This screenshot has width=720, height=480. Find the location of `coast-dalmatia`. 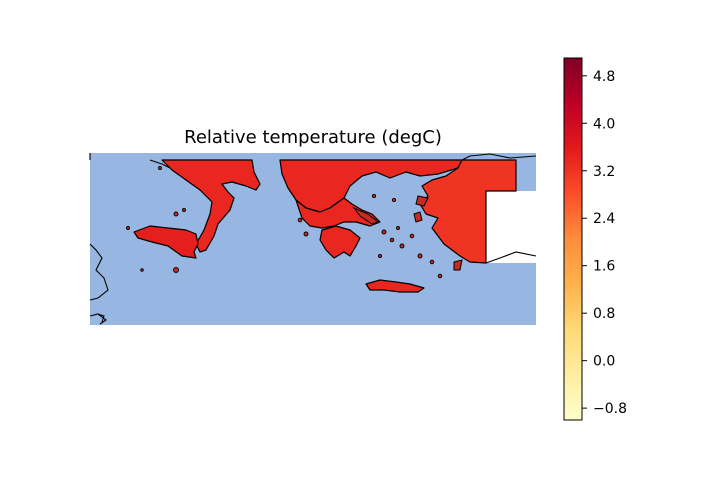

coast-dalmatia is located at coordinates (160, 164).